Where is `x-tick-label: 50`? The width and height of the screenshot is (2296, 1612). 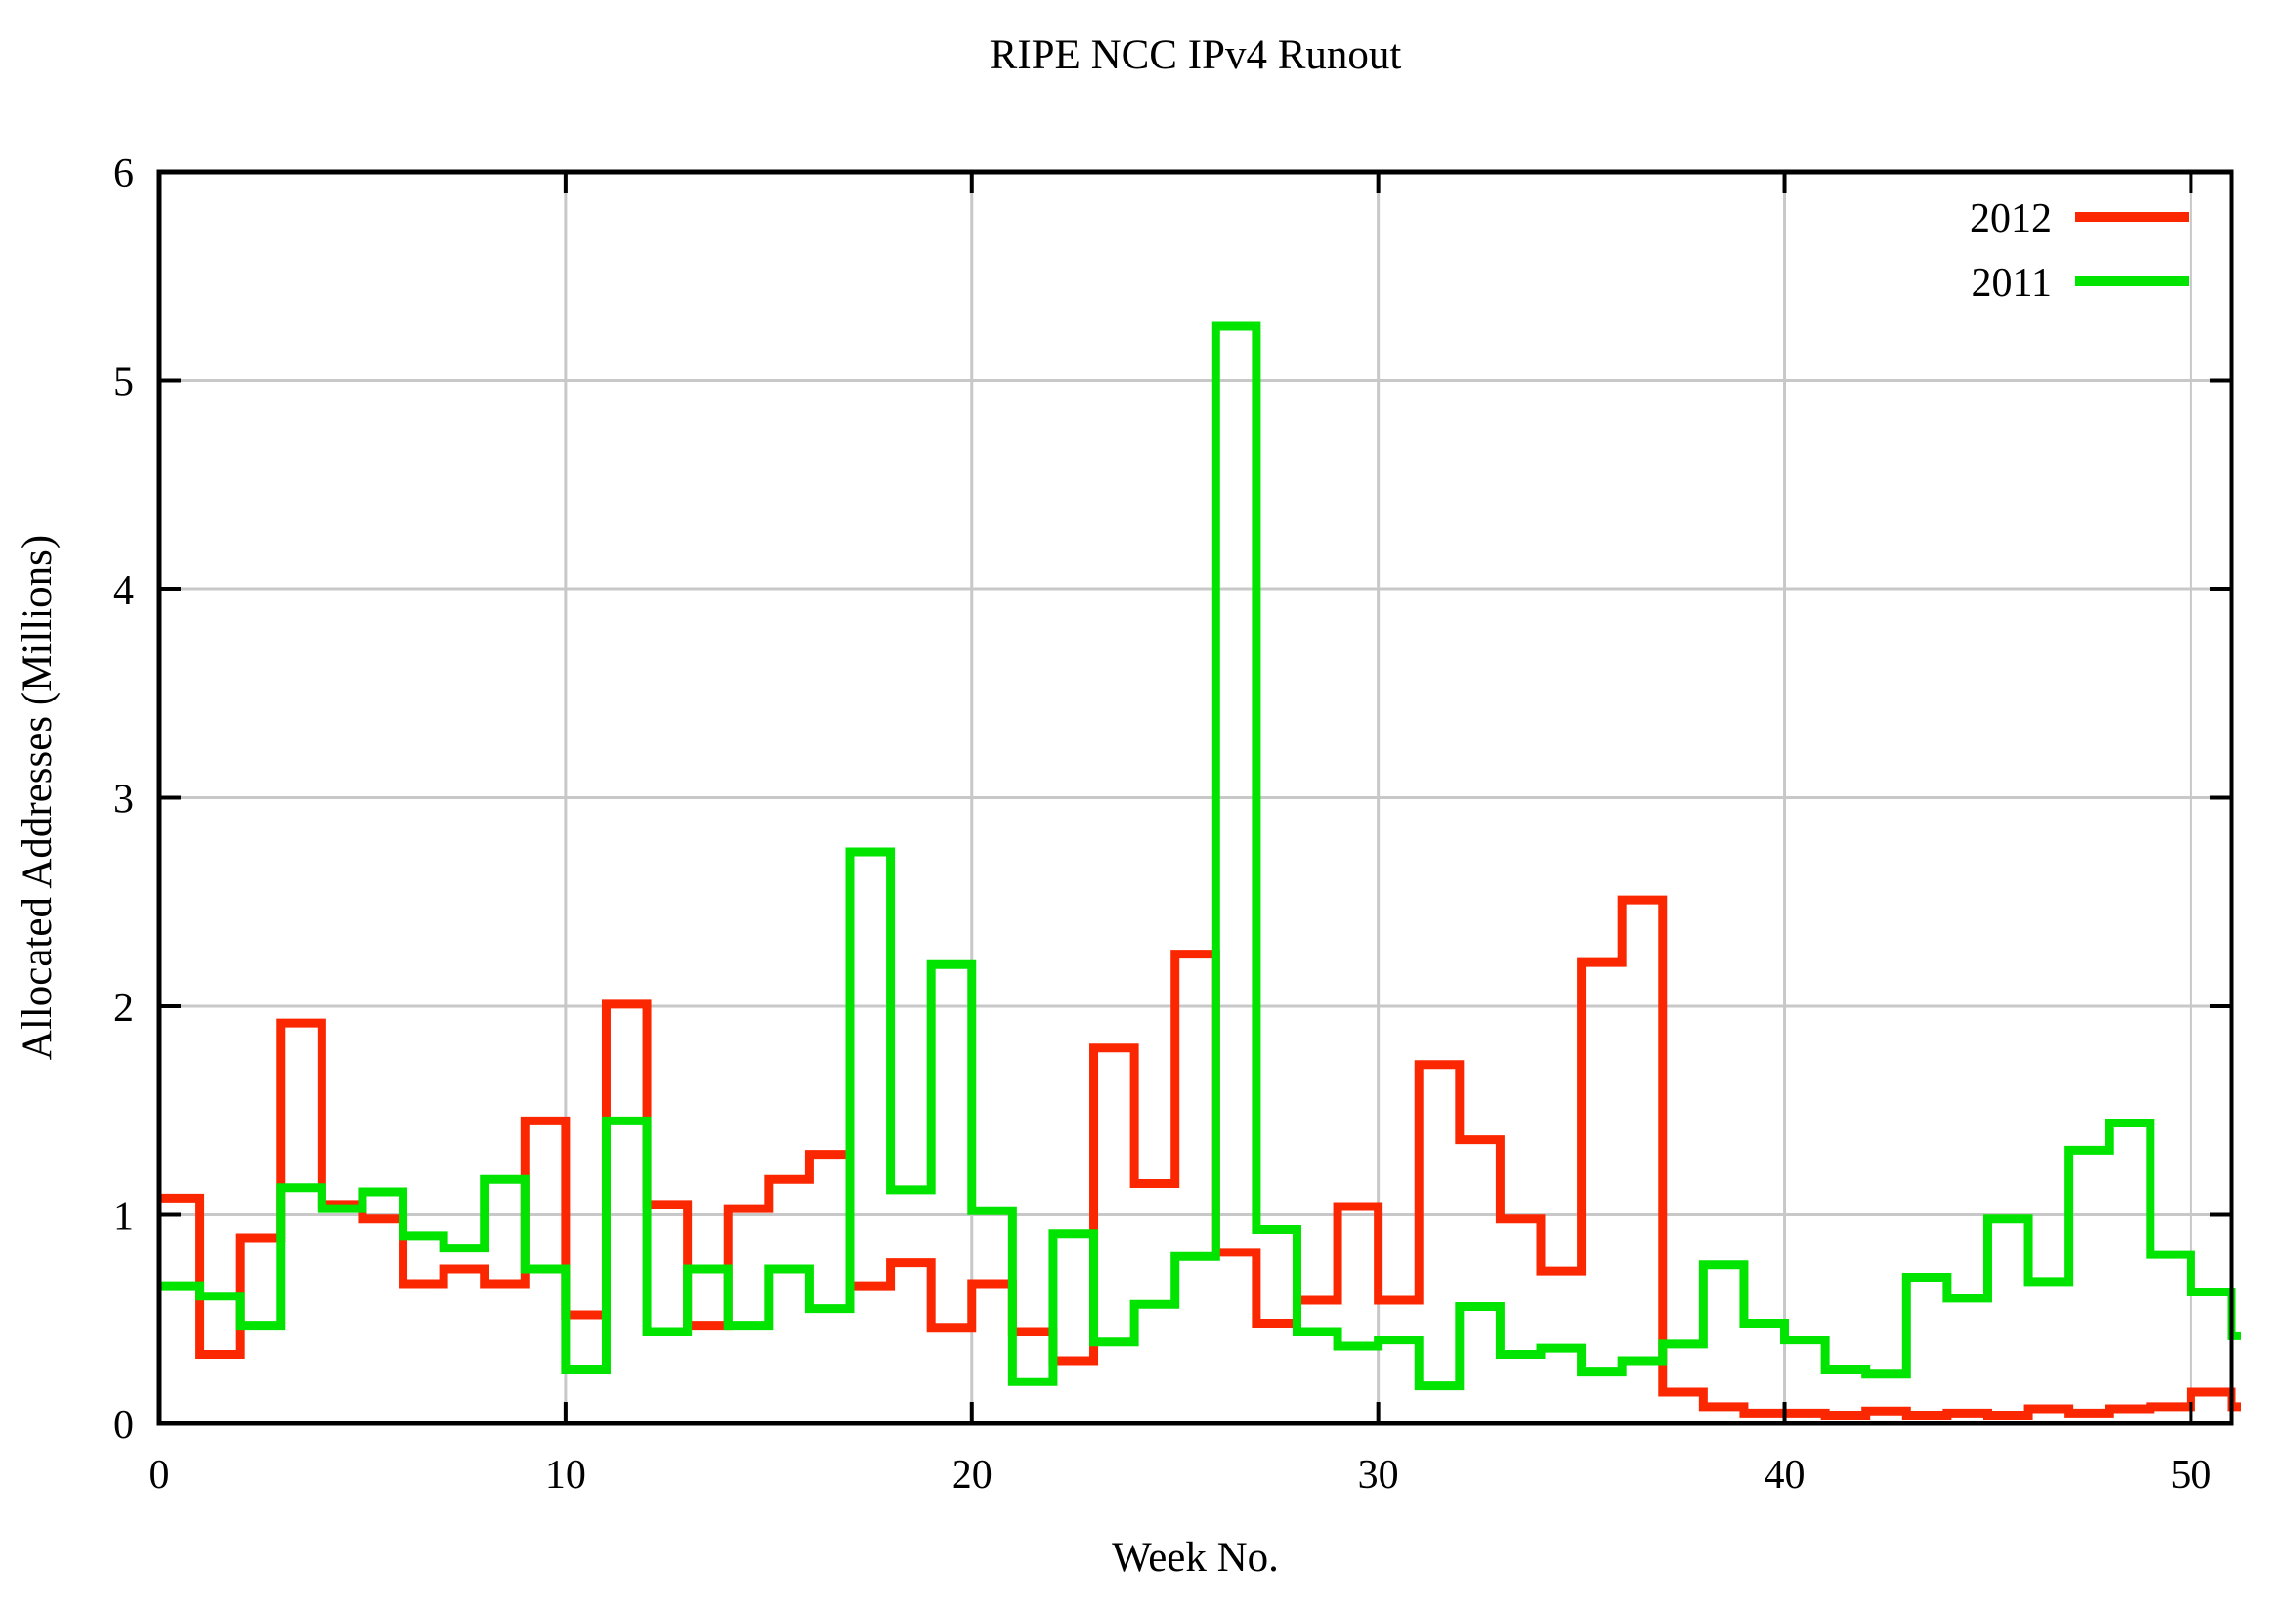 x-tick-label: 50 is located at coordinates (2190, 1475).